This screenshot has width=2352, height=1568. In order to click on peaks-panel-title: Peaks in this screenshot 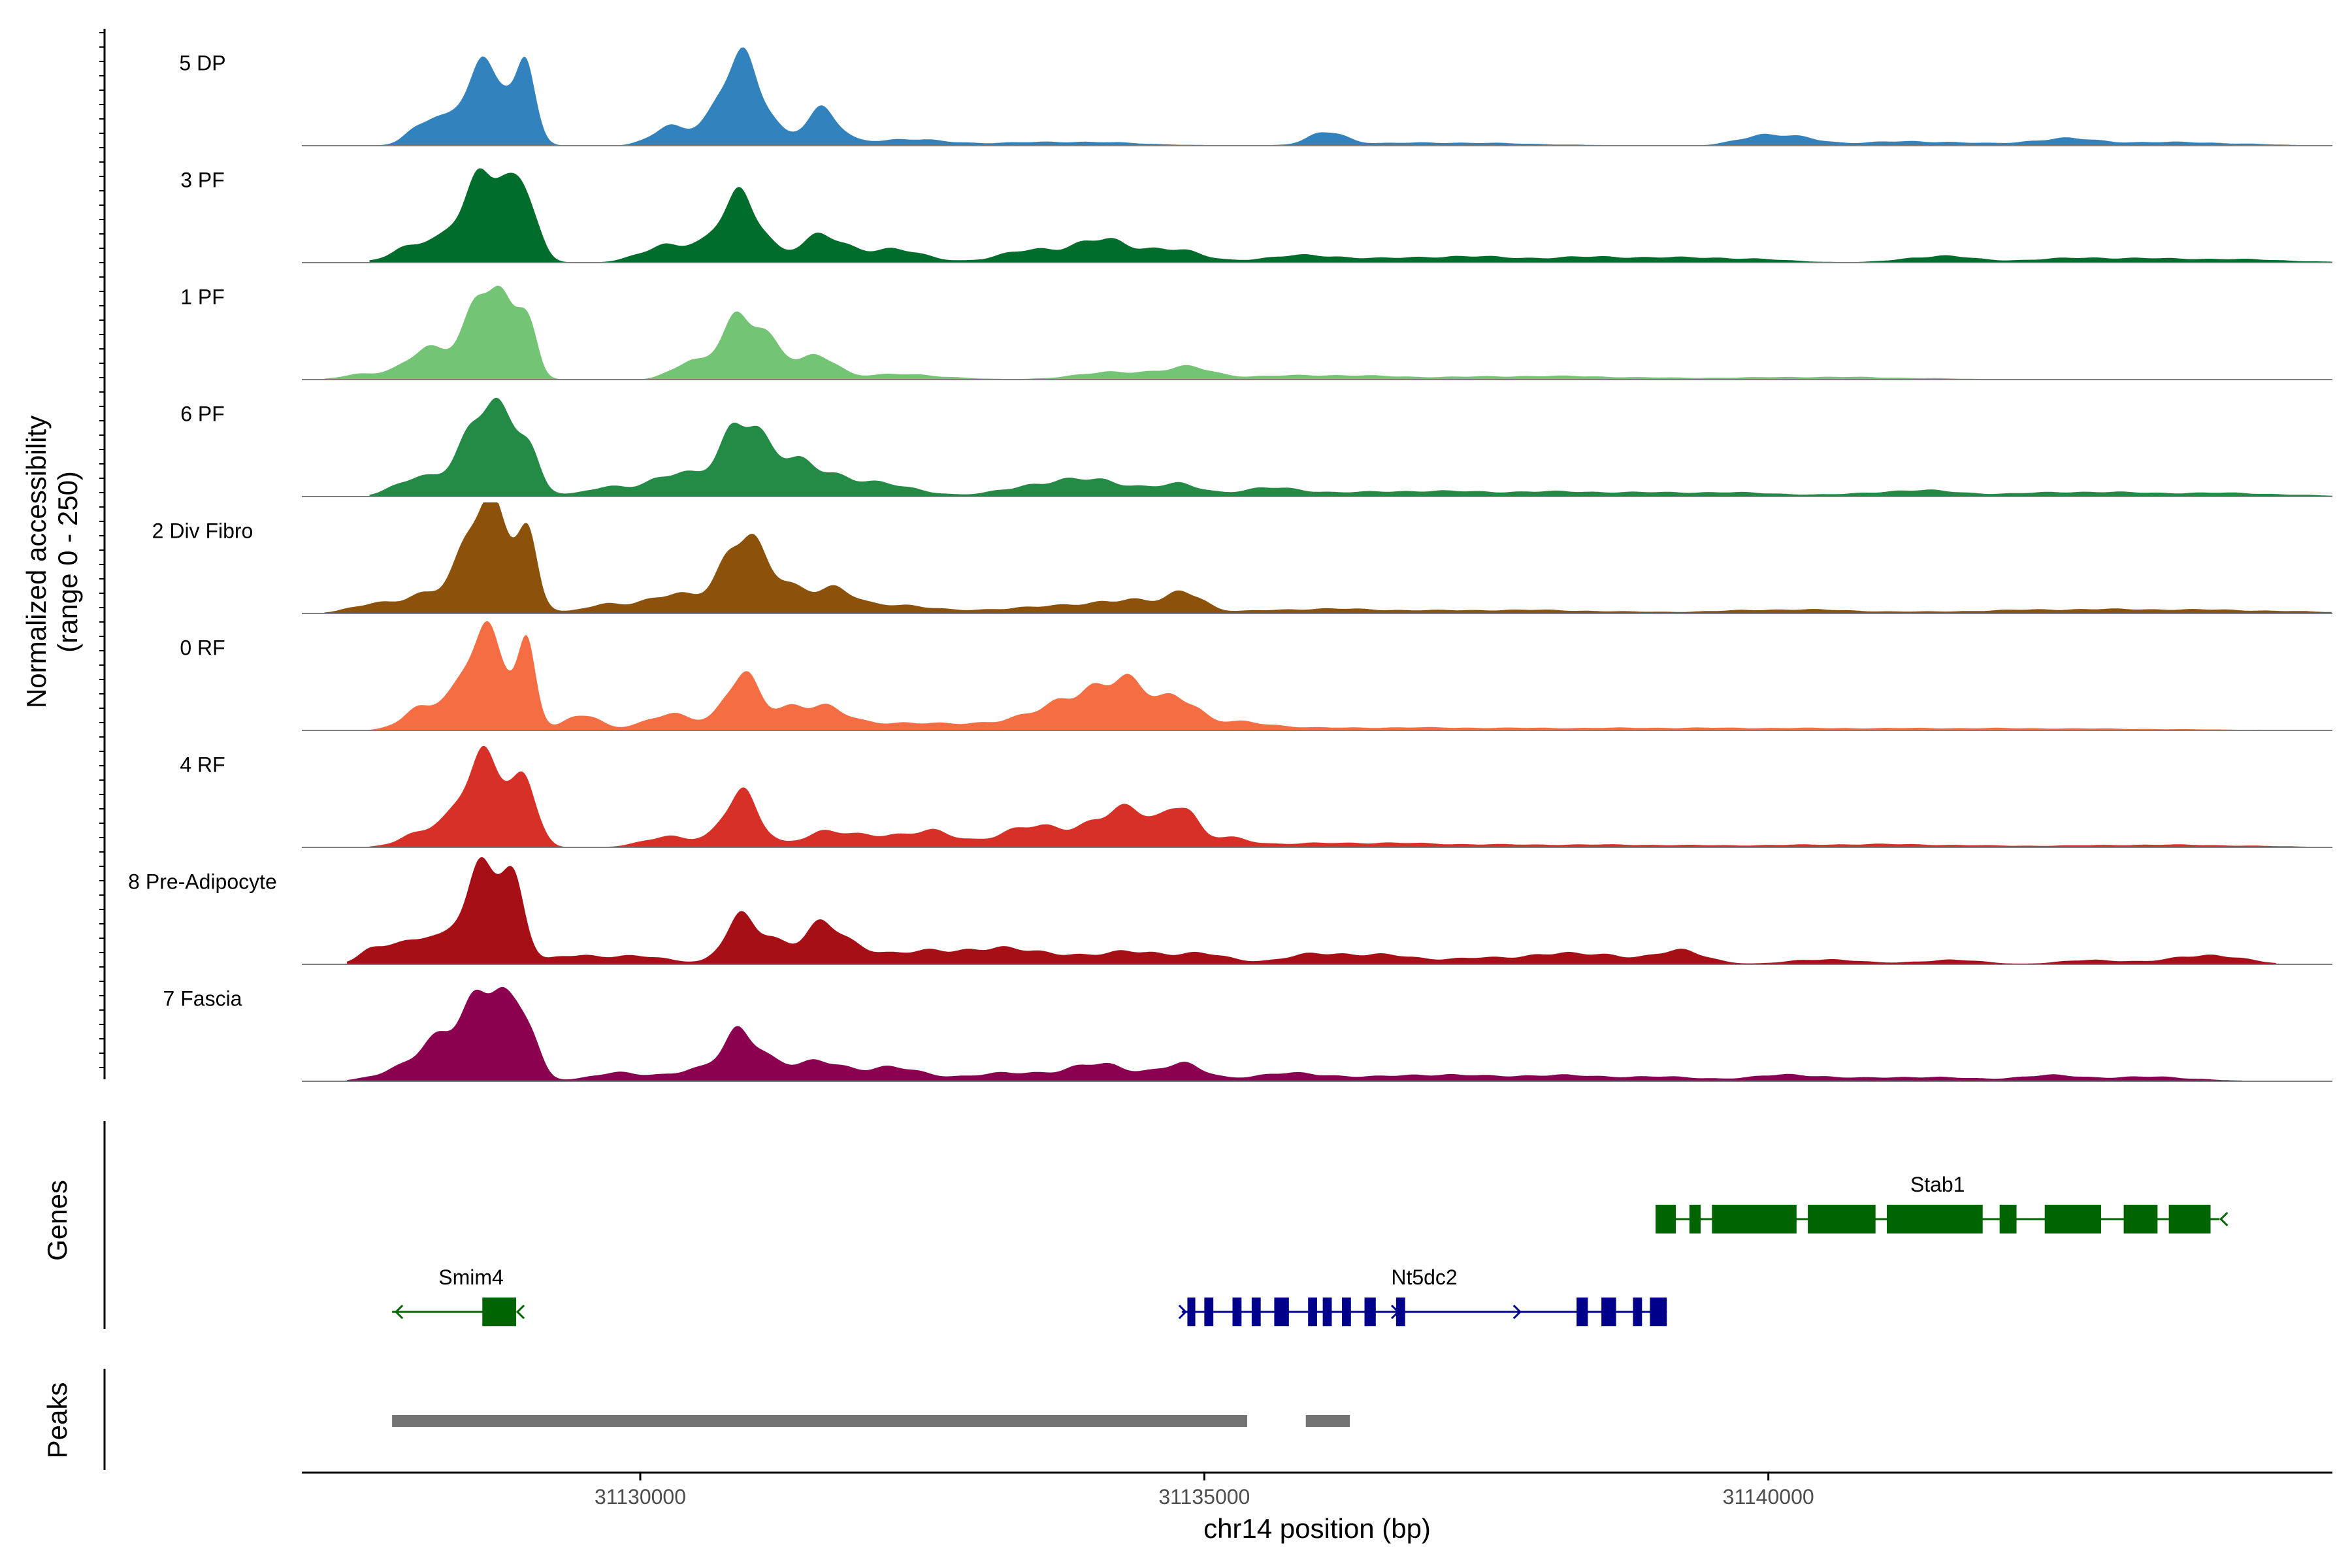, I will do `click(57, 1420)`.